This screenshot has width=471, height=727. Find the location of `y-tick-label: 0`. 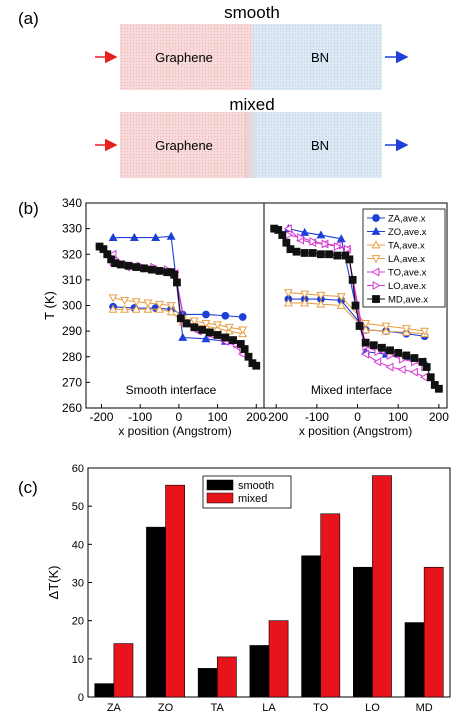

y-tick-label: 0 is located at coordinates (81, 698).